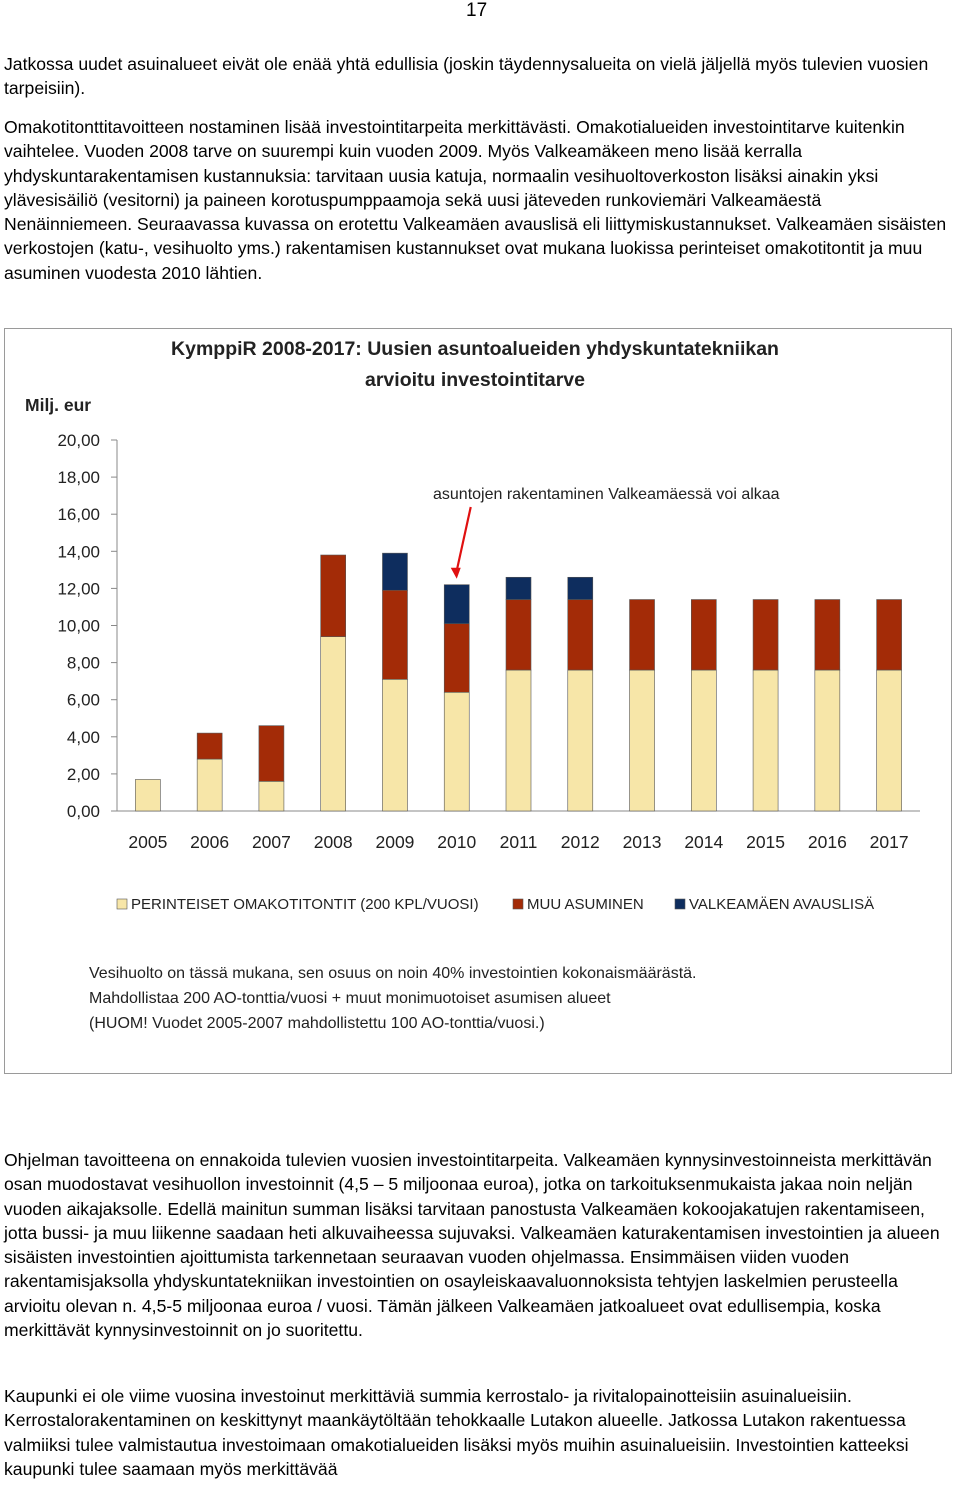  What do you see at coordinates (147, 842) in the screenshot?
I see `x-tick-label: 2005` at bounding box center [147, 842].